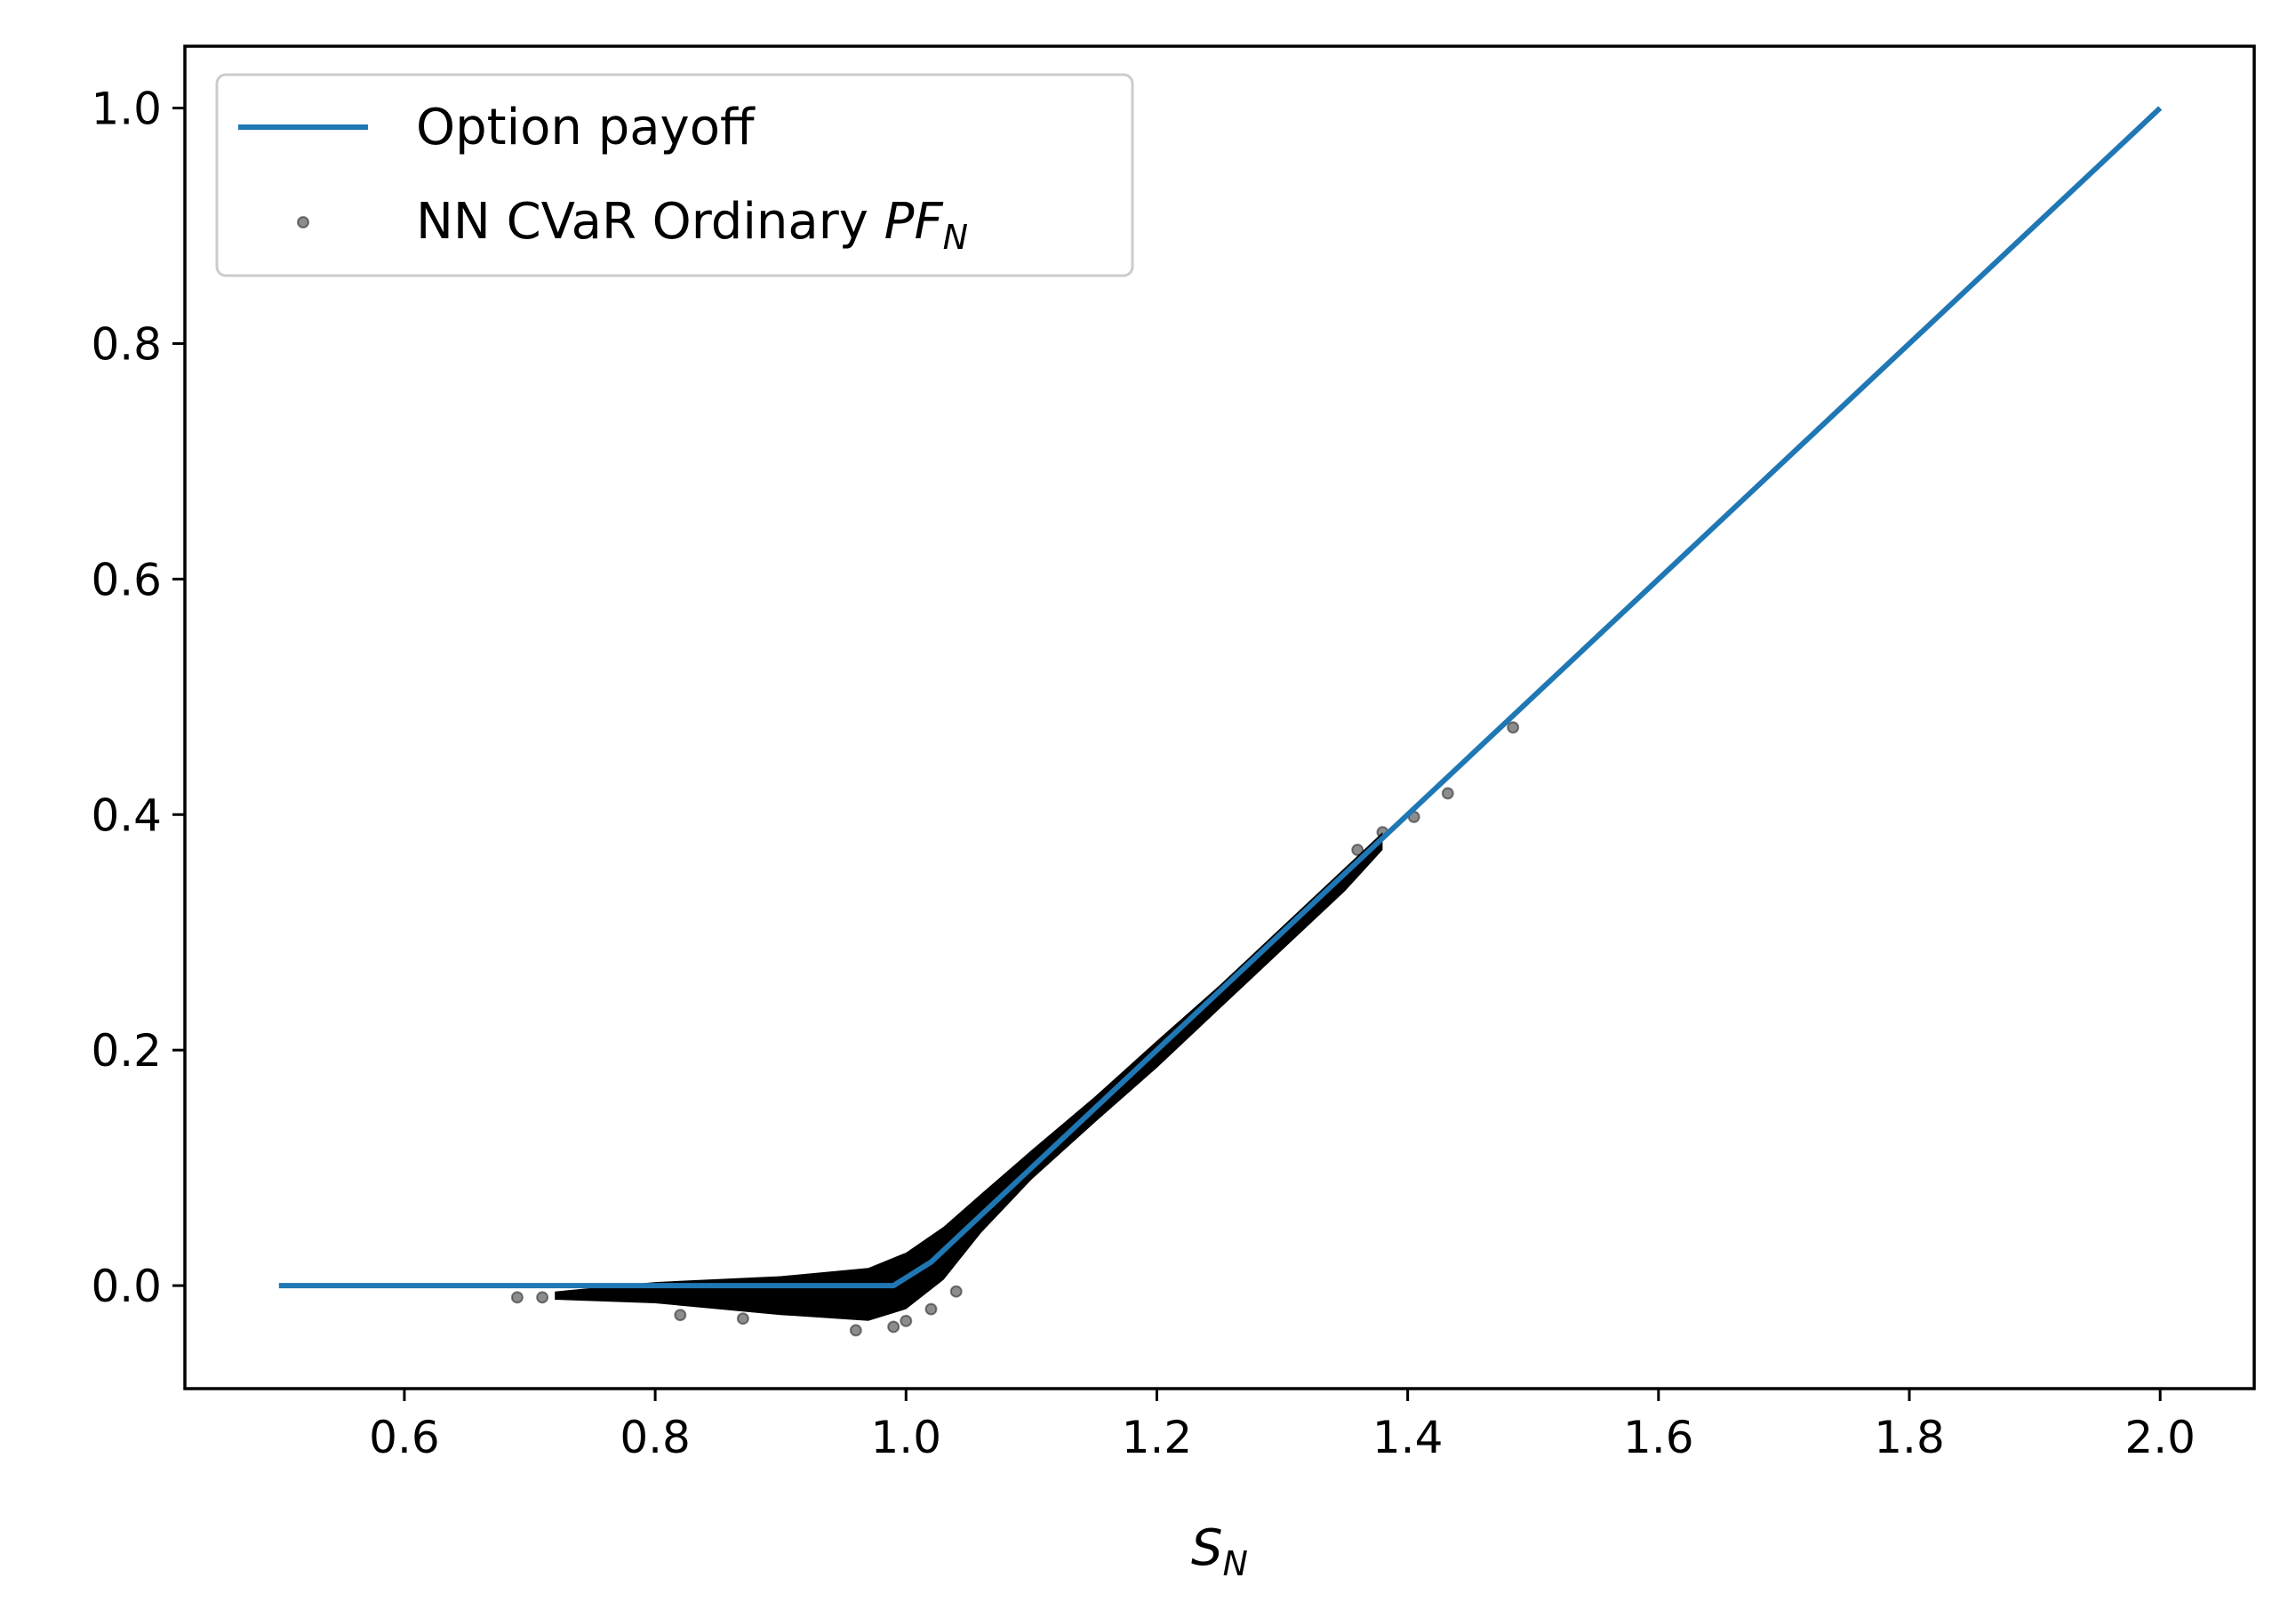  Describe the element at coordinates (126, 1286) in the screenshot. I see `y-tick-label: 0.0` at that location.